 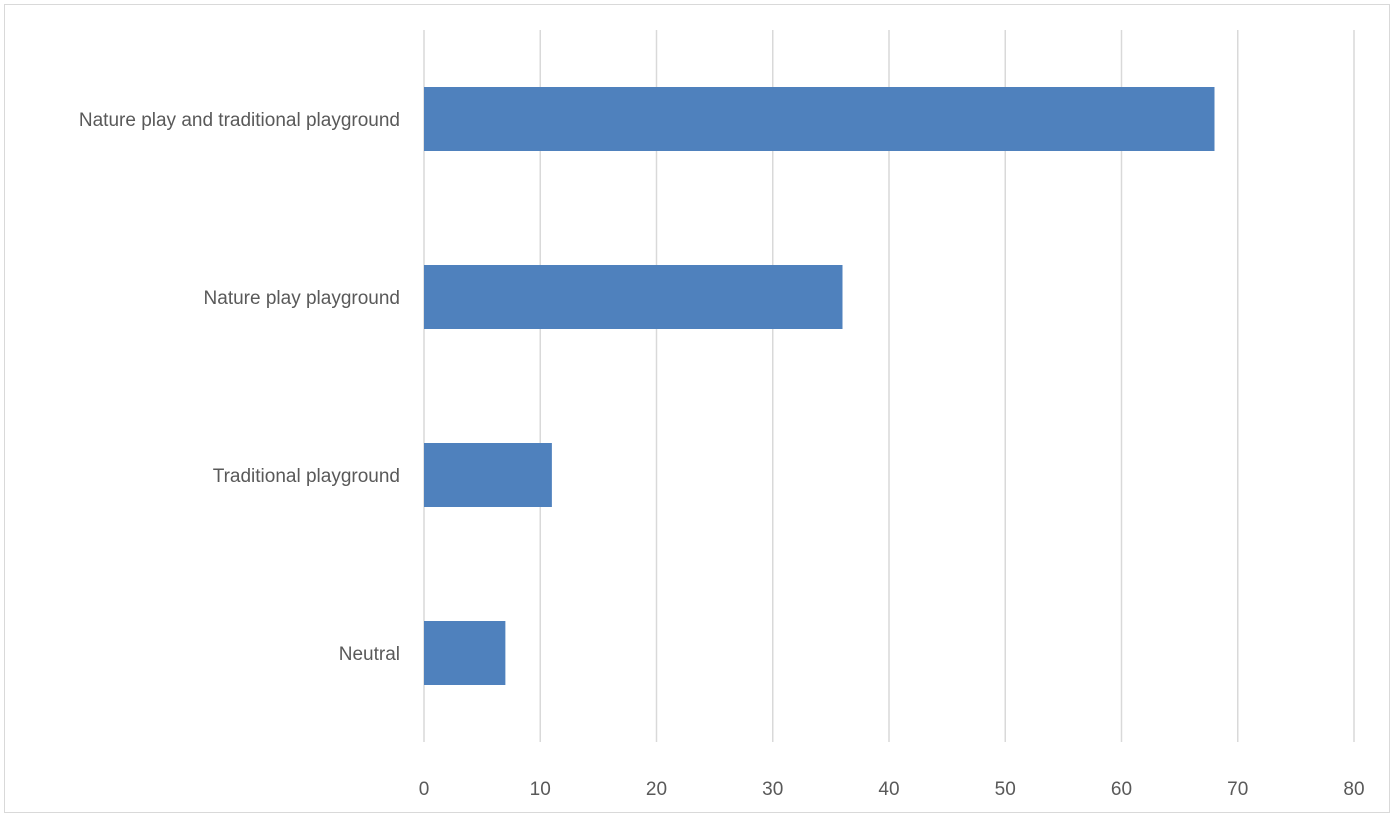 What do you see at coordinates (1005, 789) in the screenshot?
I see `x-tick-label-50: 50` at bounding box center [1005, 789].